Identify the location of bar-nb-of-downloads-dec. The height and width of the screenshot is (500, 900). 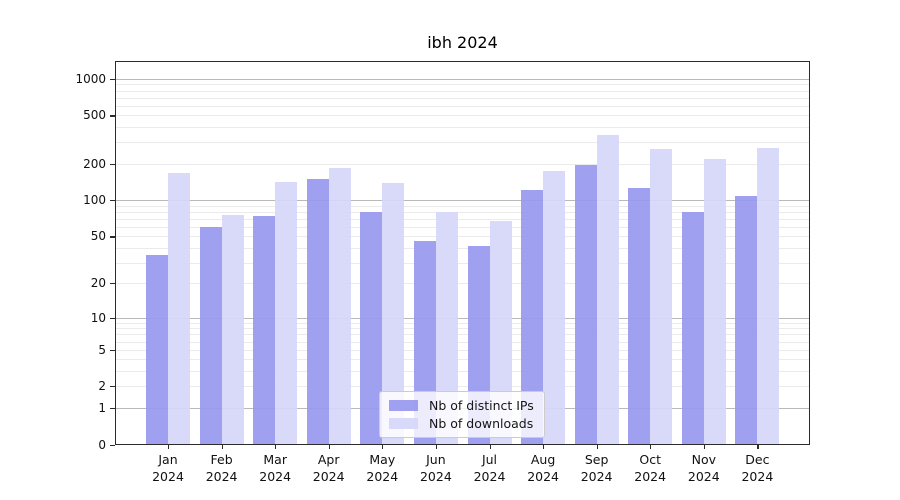
(768, 296).